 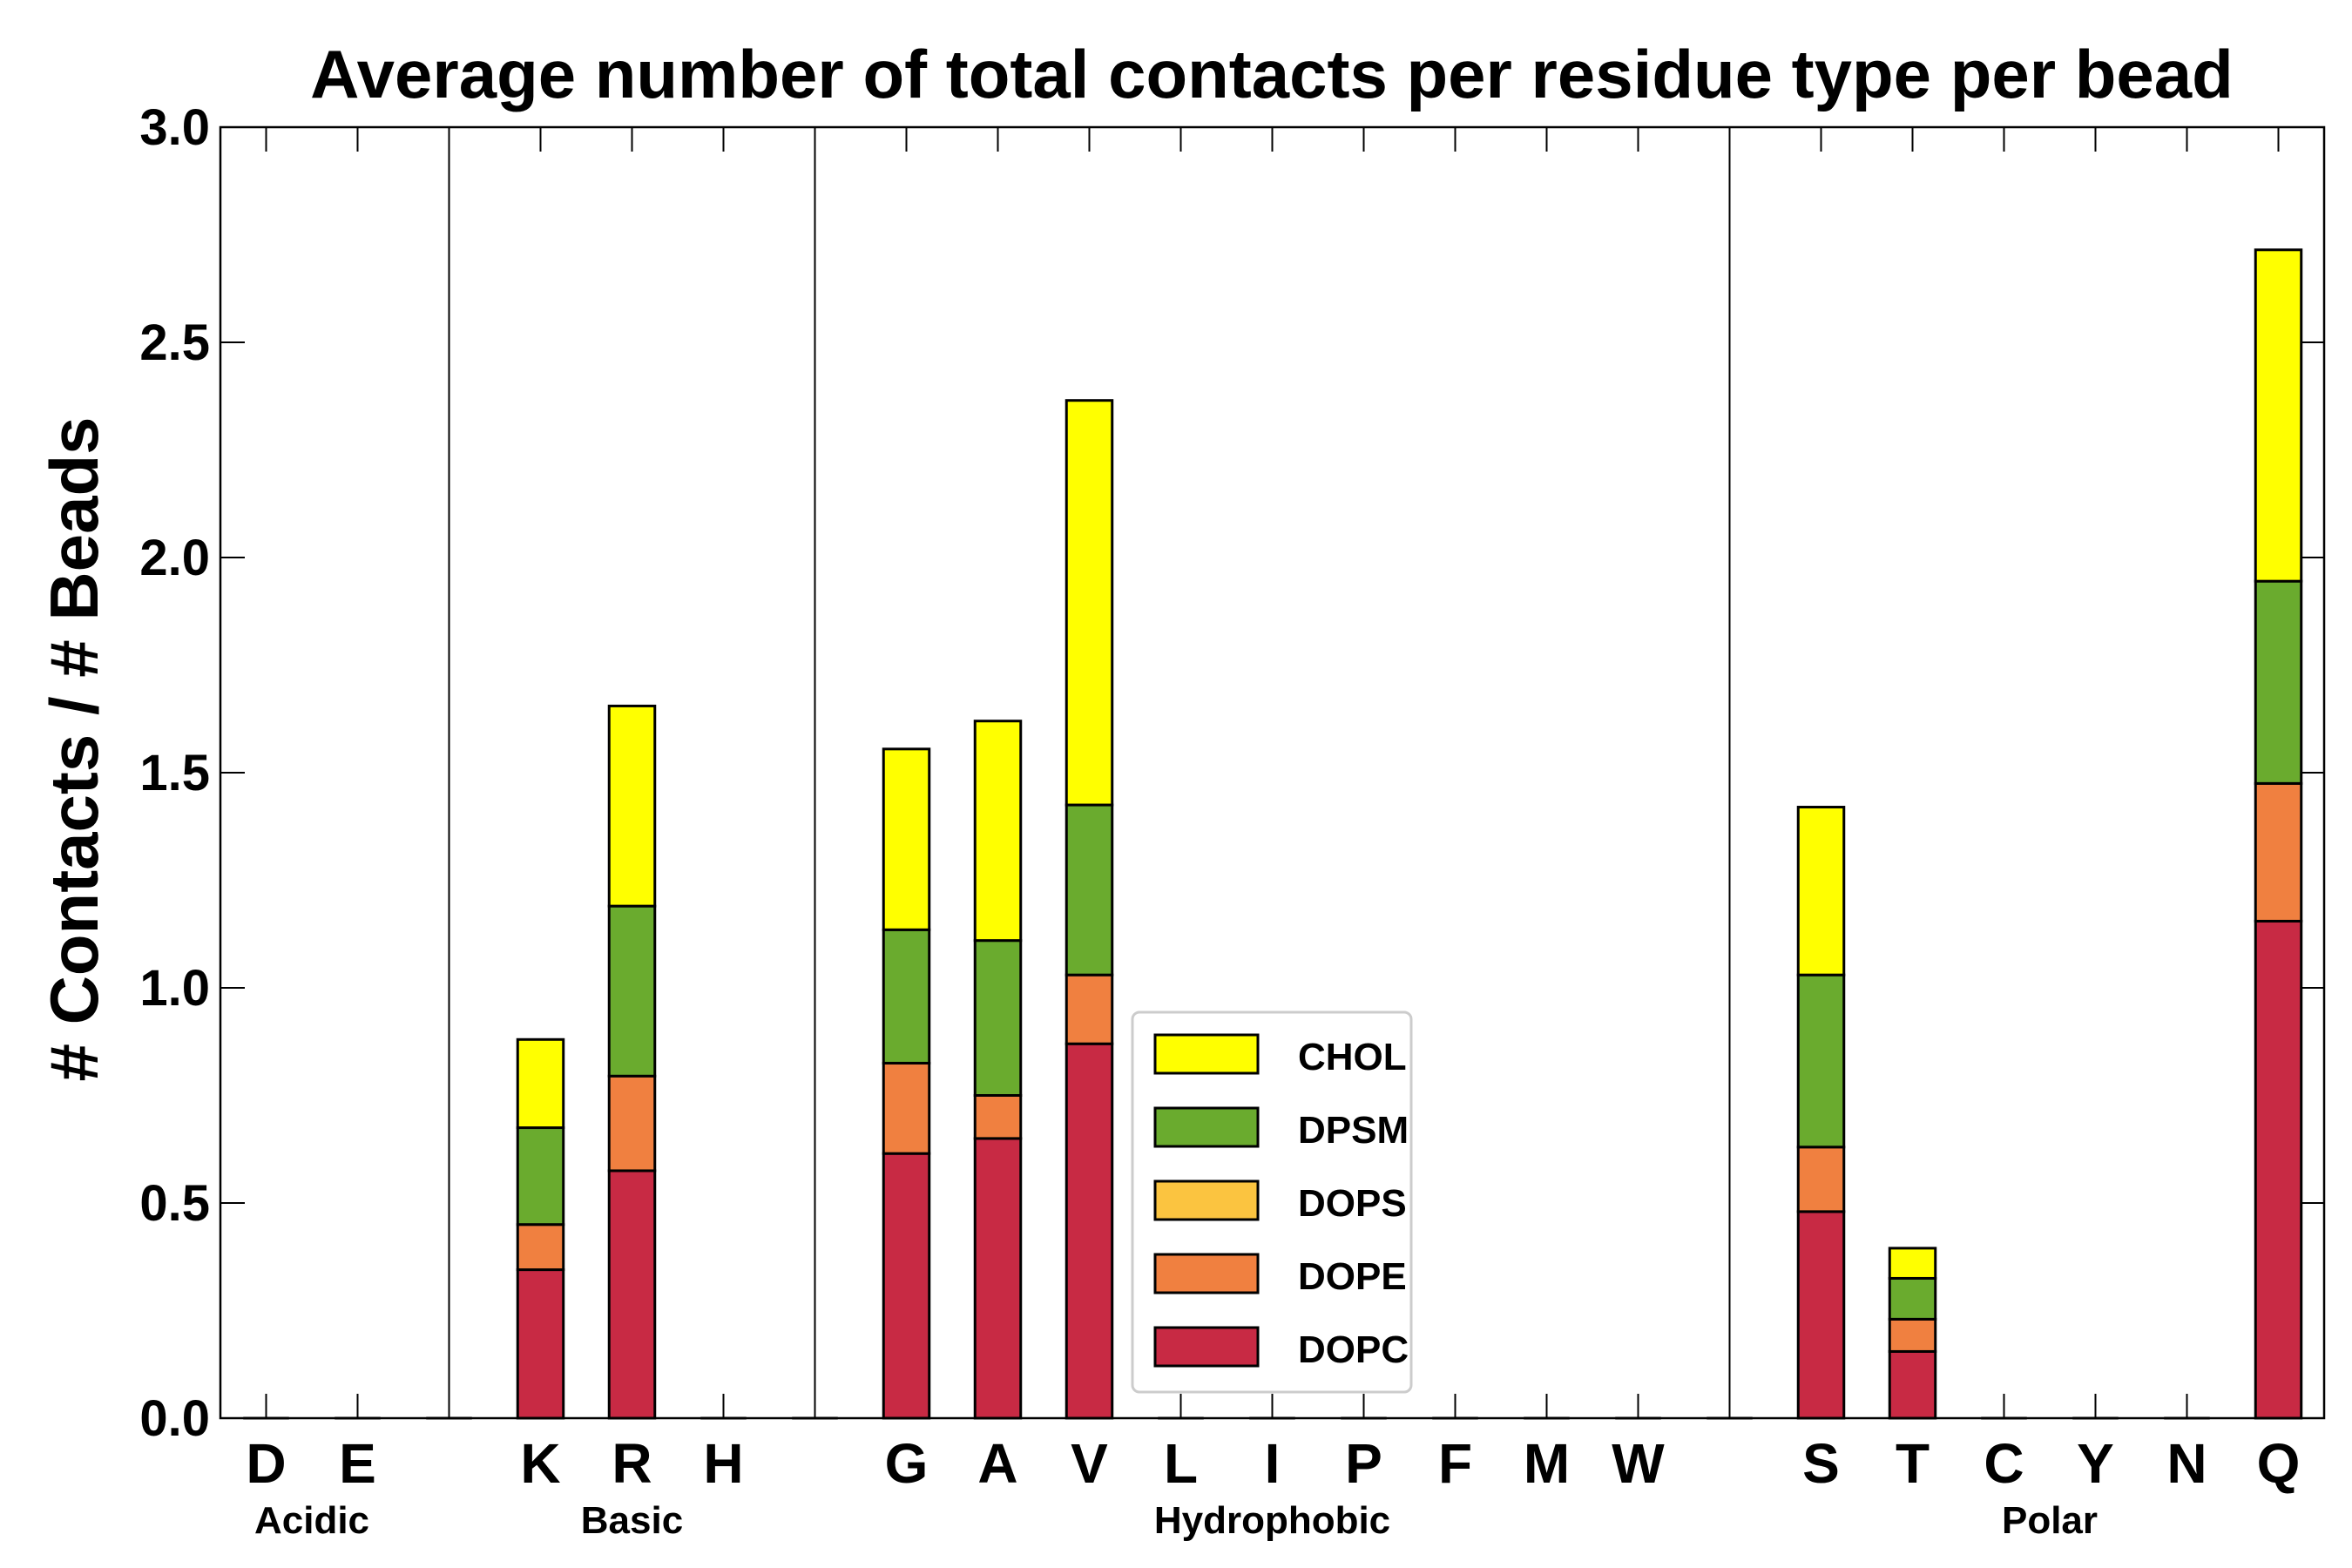 What do you see at coordinates (906, 996) in the screenshot?
I see `bar-g-dpsm` at bounding box center [906, 996].